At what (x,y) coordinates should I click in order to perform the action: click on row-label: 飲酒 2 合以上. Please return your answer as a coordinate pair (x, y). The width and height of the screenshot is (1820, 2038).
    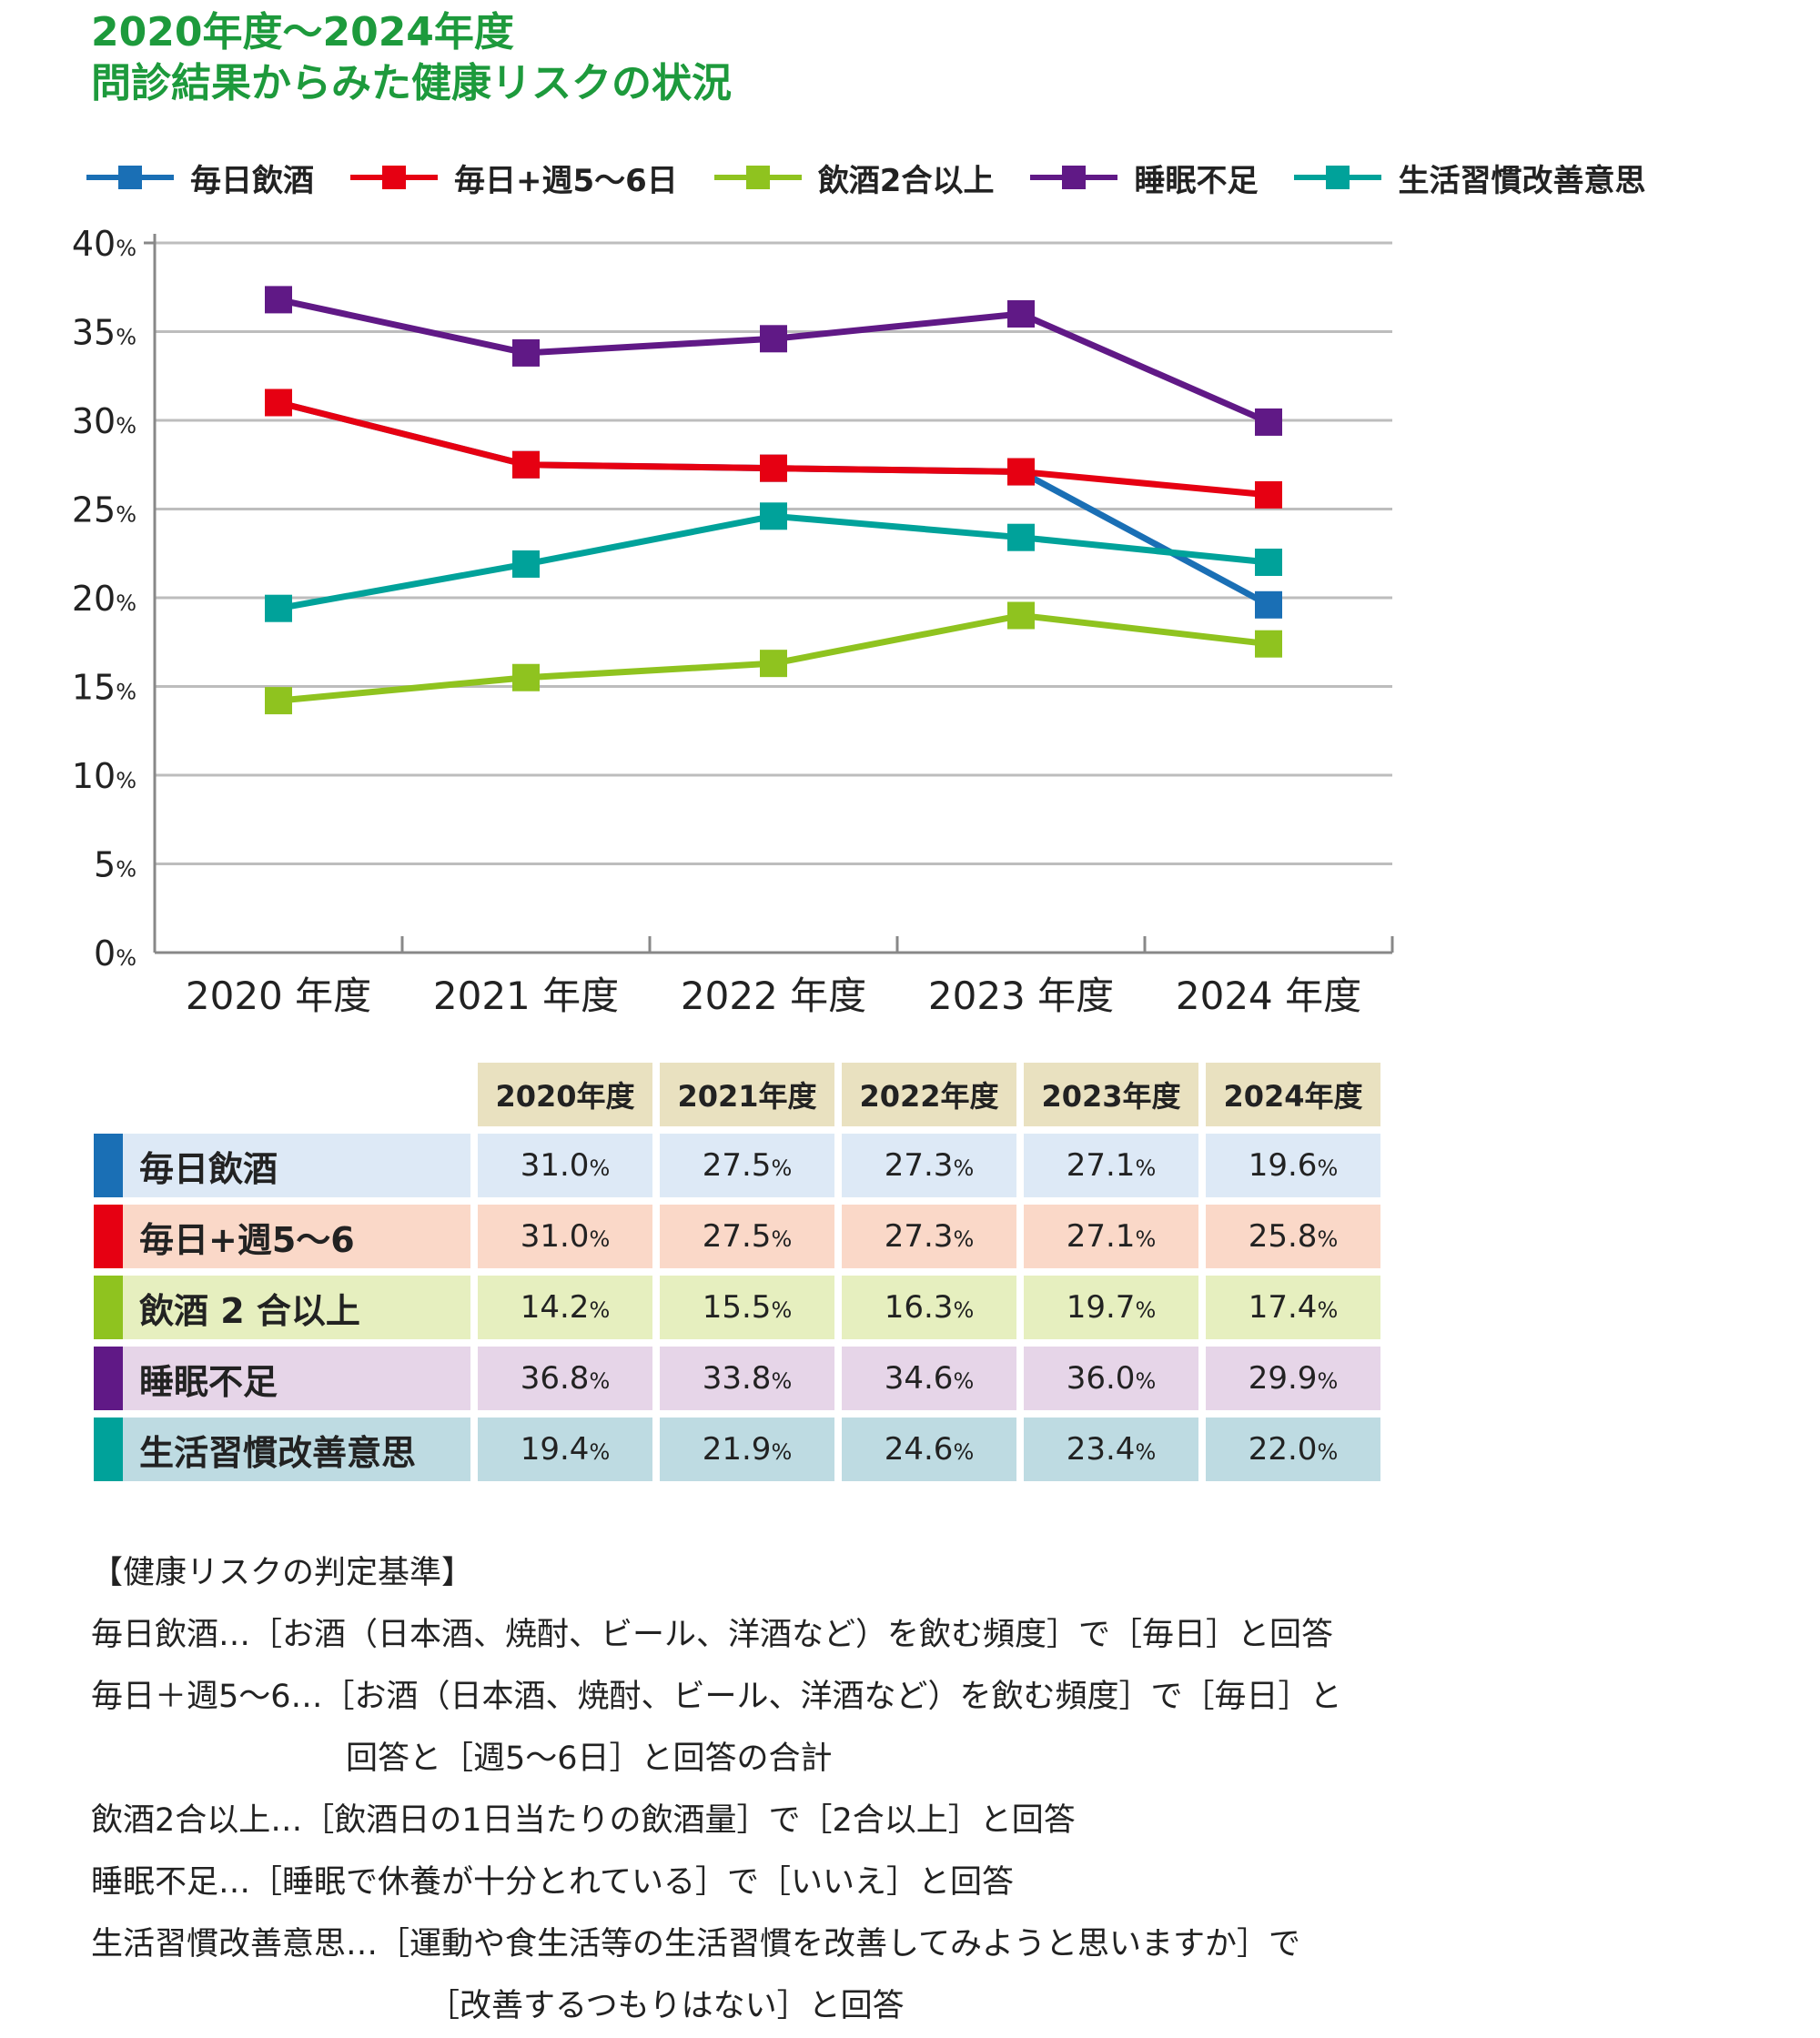
    Looking at the image, I should click on (296, 1307).